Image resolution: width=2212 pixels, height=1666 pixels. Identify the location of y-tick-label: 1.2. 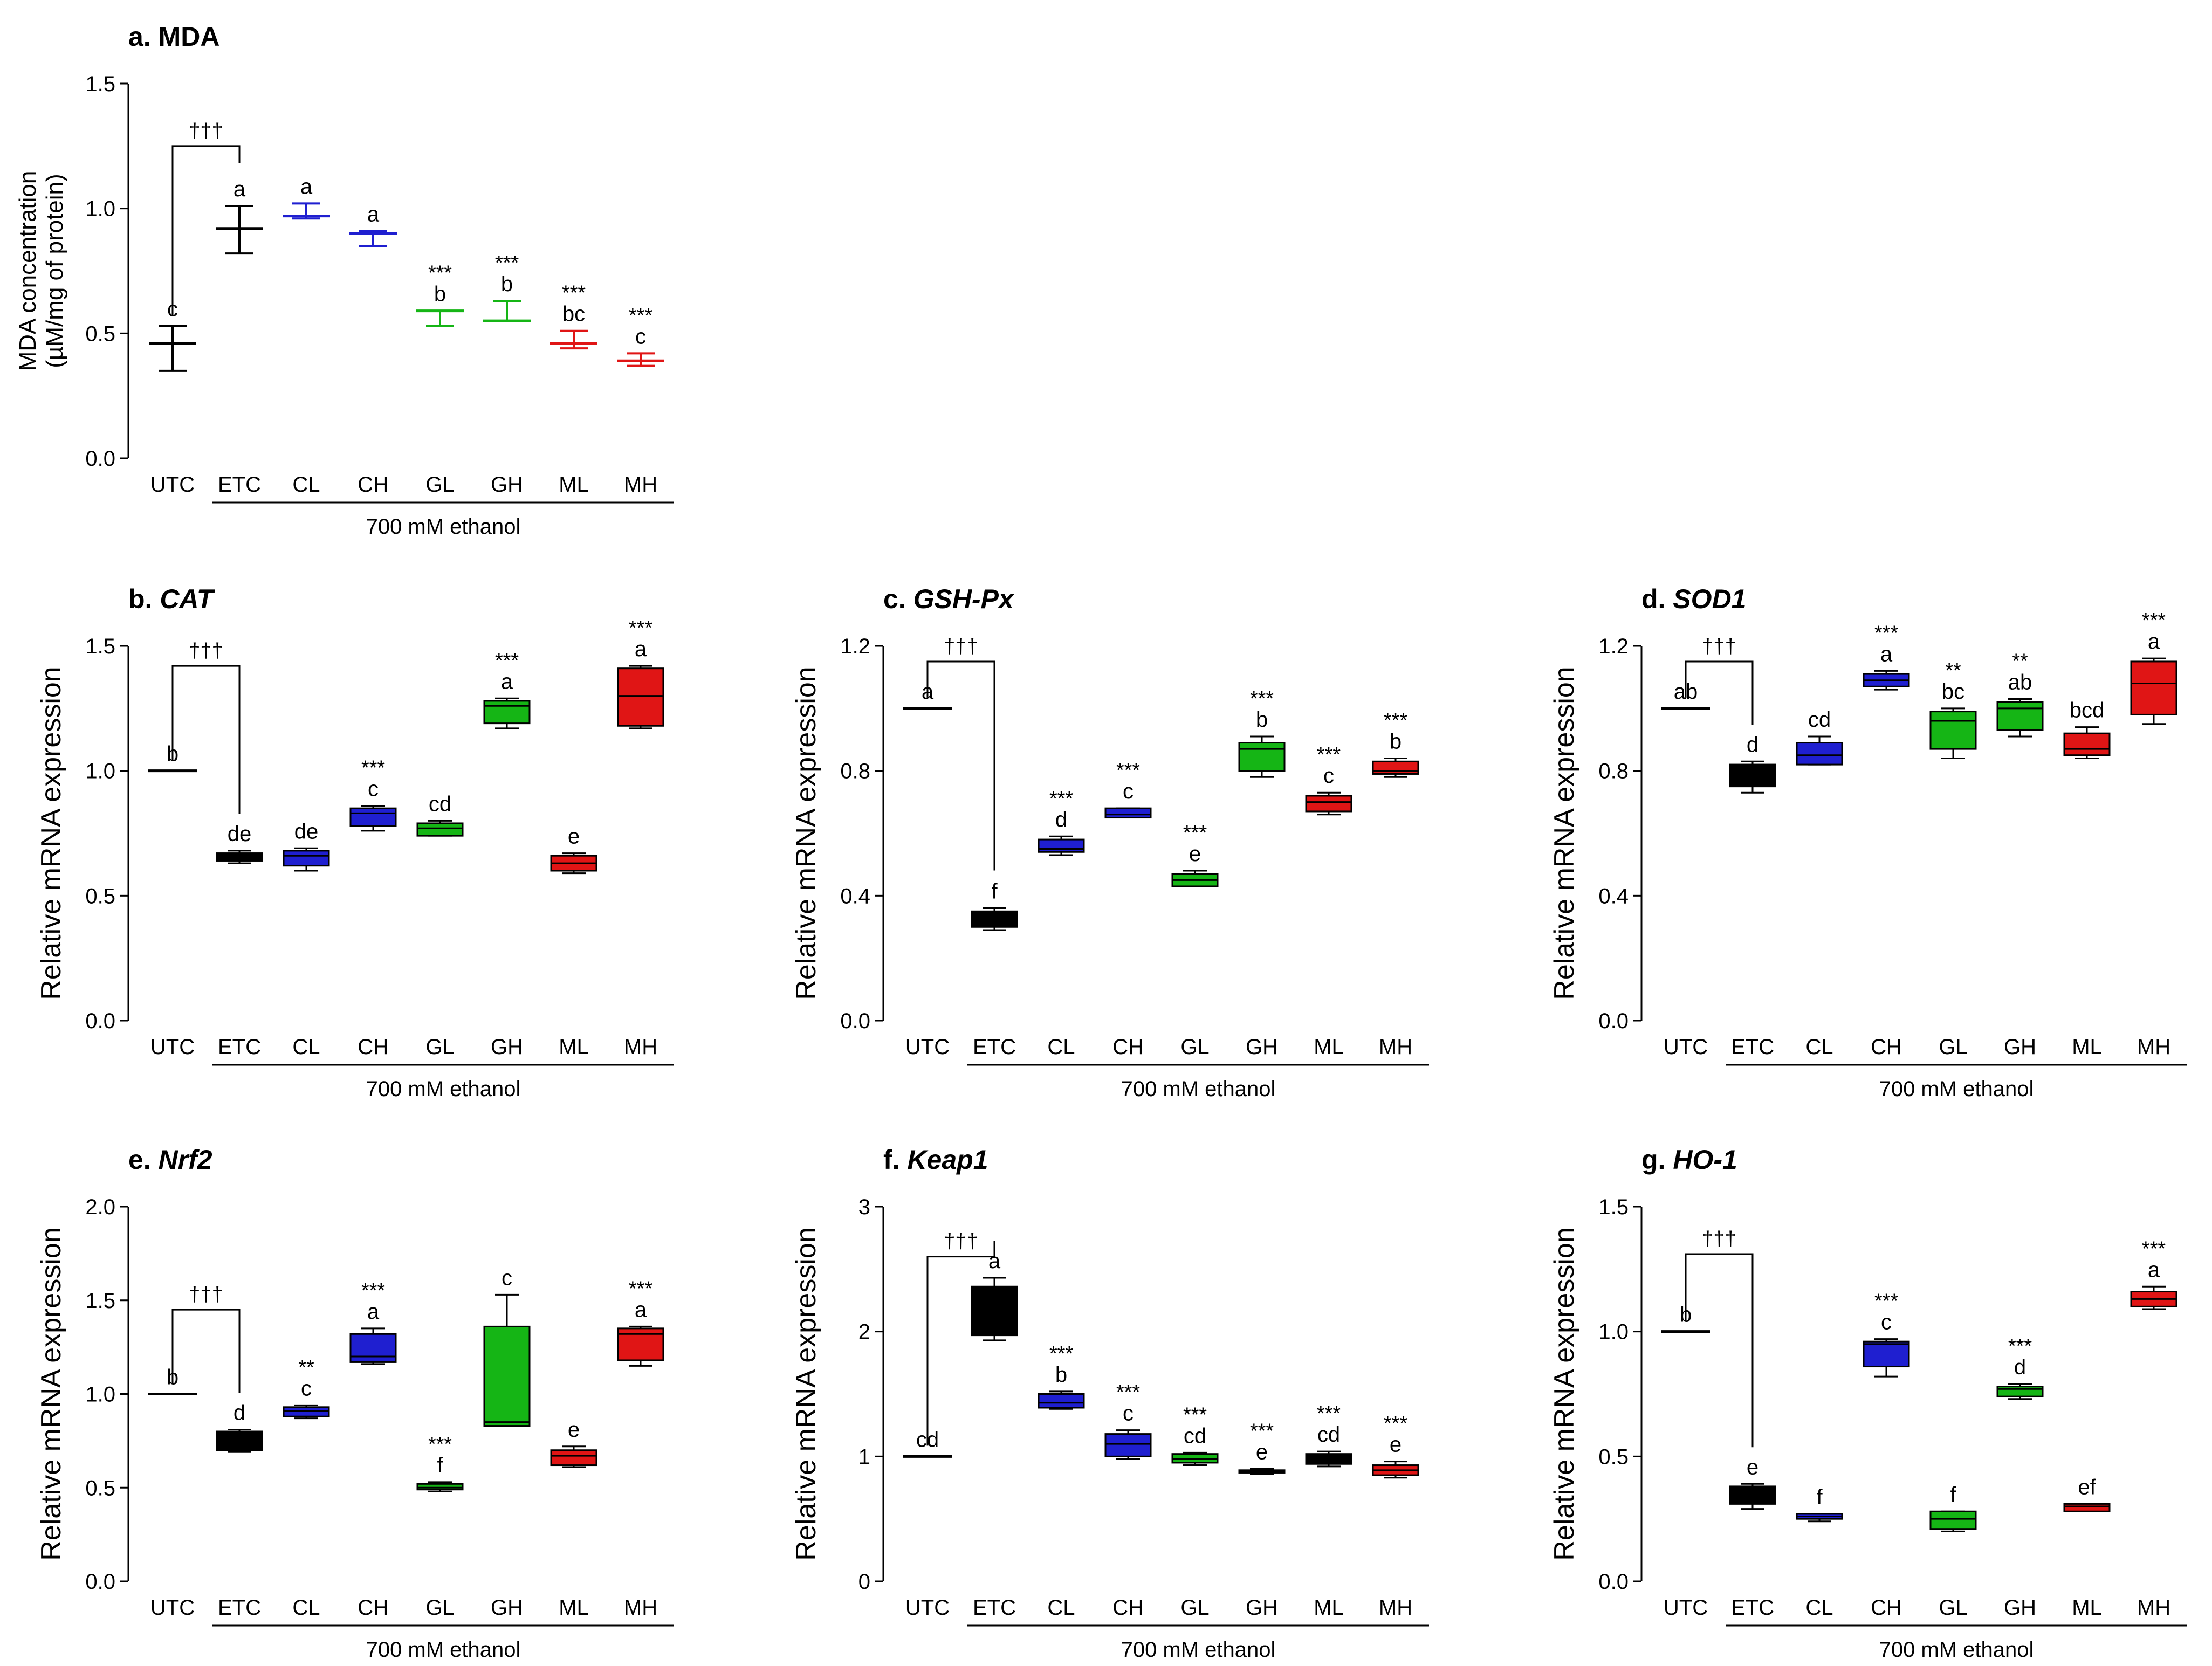
(855, 646).